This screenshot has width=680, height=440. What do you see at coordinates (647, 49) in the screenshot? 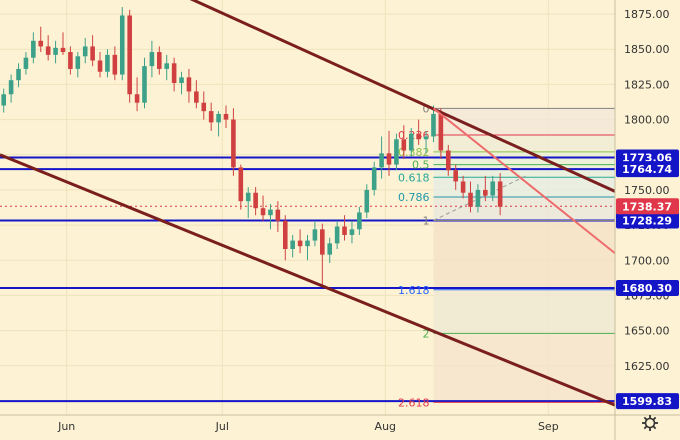
I see `price-tick-label: 1850.00` at bounding box center [647, 49].